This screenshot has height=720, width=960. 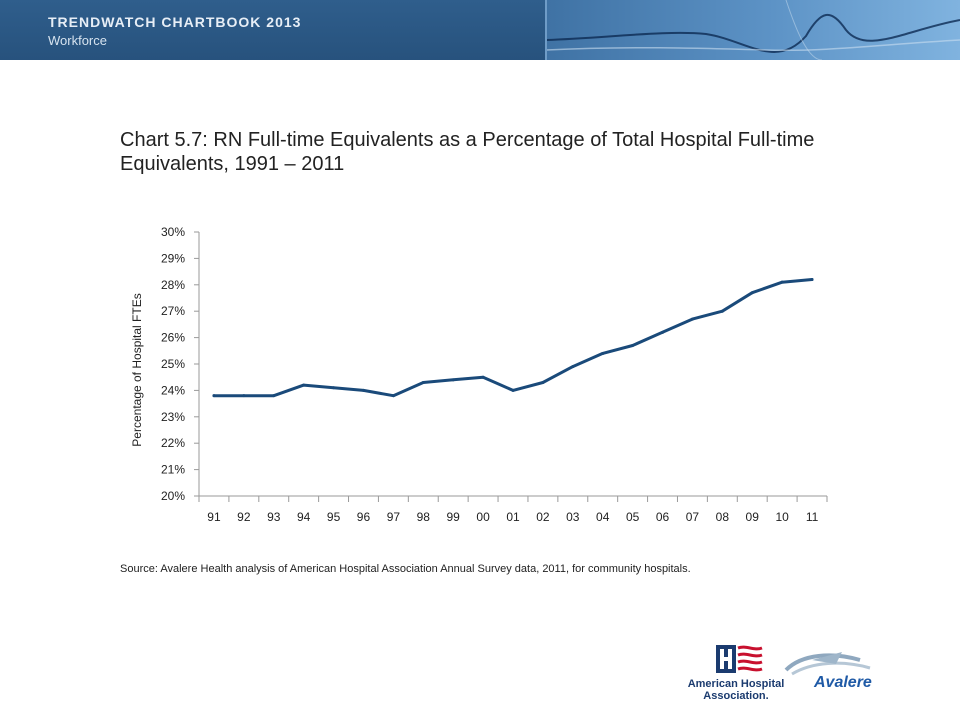 What do you see at coordinates (173, 443) in the screenshot?
I see `y-tick-label: 22%` at bounding box center [173, 443].